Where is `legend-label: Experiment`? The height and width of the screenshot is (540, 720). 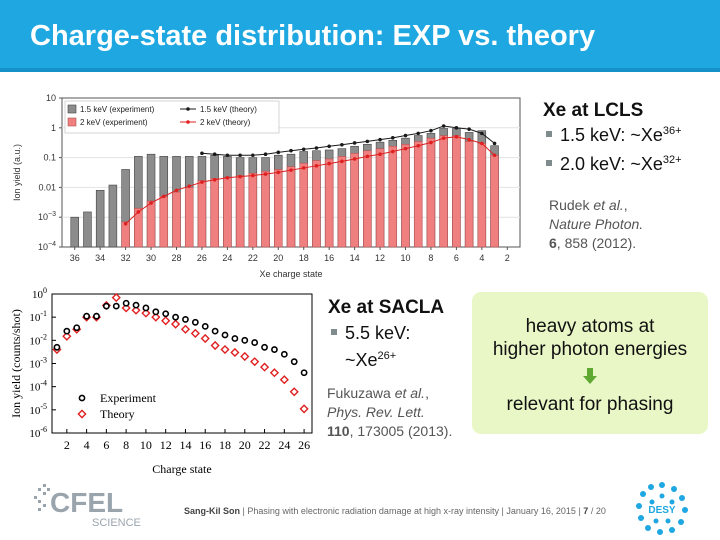 legend-label: Experiment is located at coordinates (128, 398).